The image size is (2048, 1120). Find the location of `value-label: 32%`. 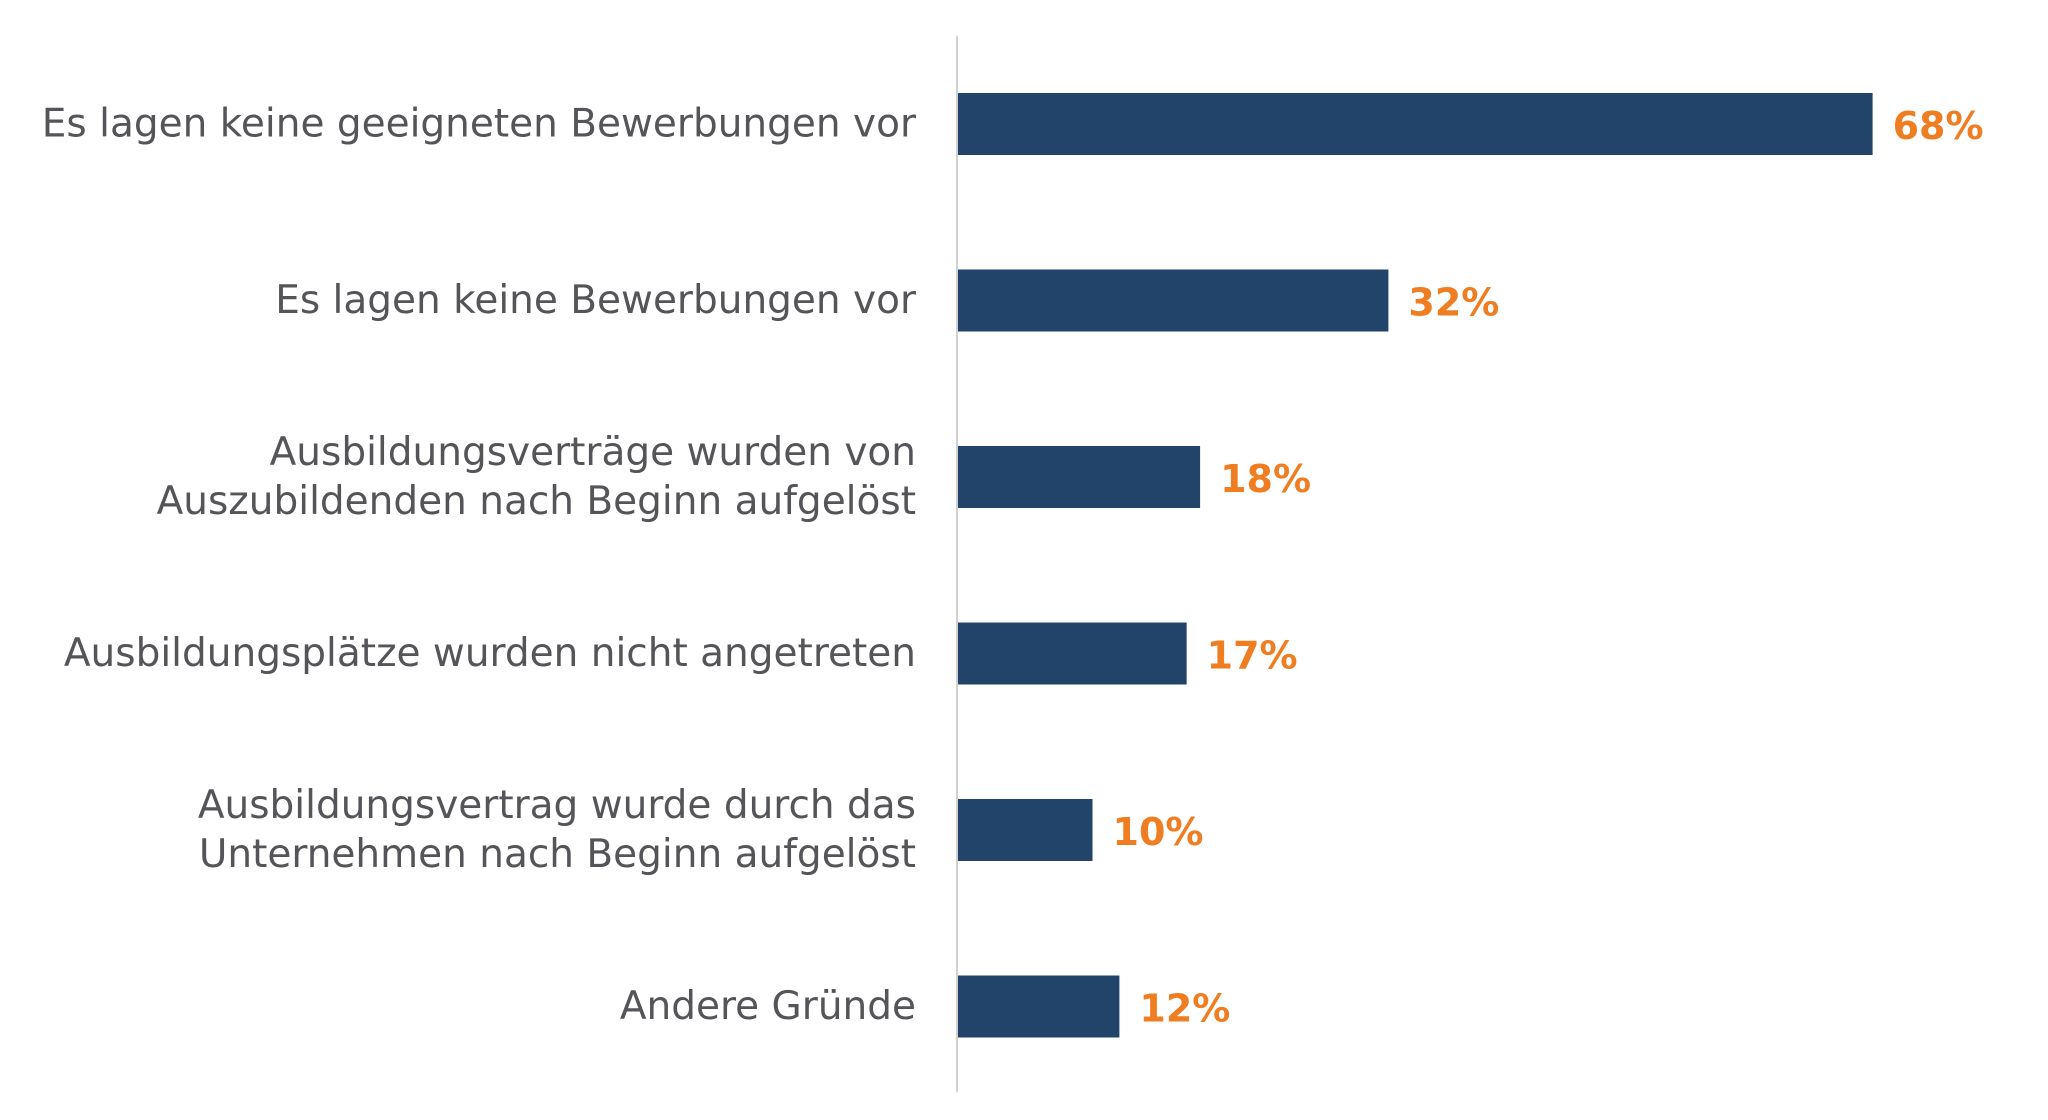

value-label: 32% is located at coordinates (1453, 303).